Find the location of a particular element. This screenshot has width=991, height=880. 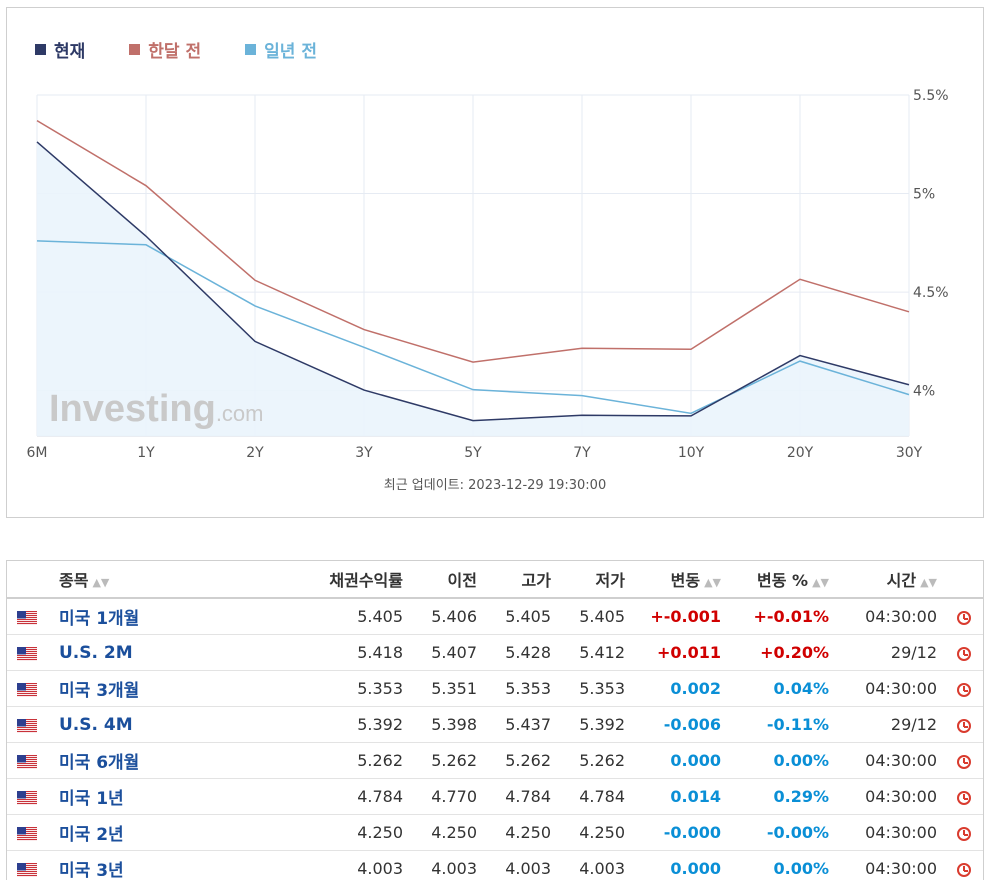

header-chg-pct: 변동 % ▲▼ is located at coordinates (783, 579).